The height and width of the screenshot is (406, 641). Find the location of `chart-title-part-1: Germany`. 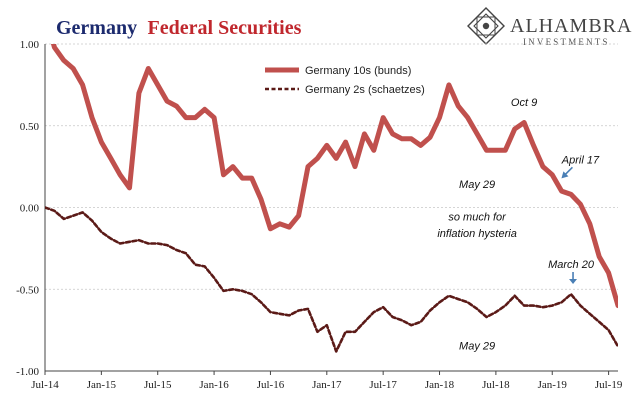

chart-title-part-1: Germany is located at coordinates (96, 28).